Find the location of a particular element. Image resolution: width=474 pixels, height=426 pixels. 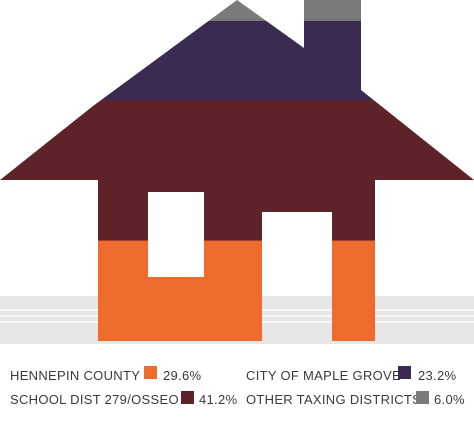

legend-value-hennepin: 29.6% is located at coordinates (182, 375).